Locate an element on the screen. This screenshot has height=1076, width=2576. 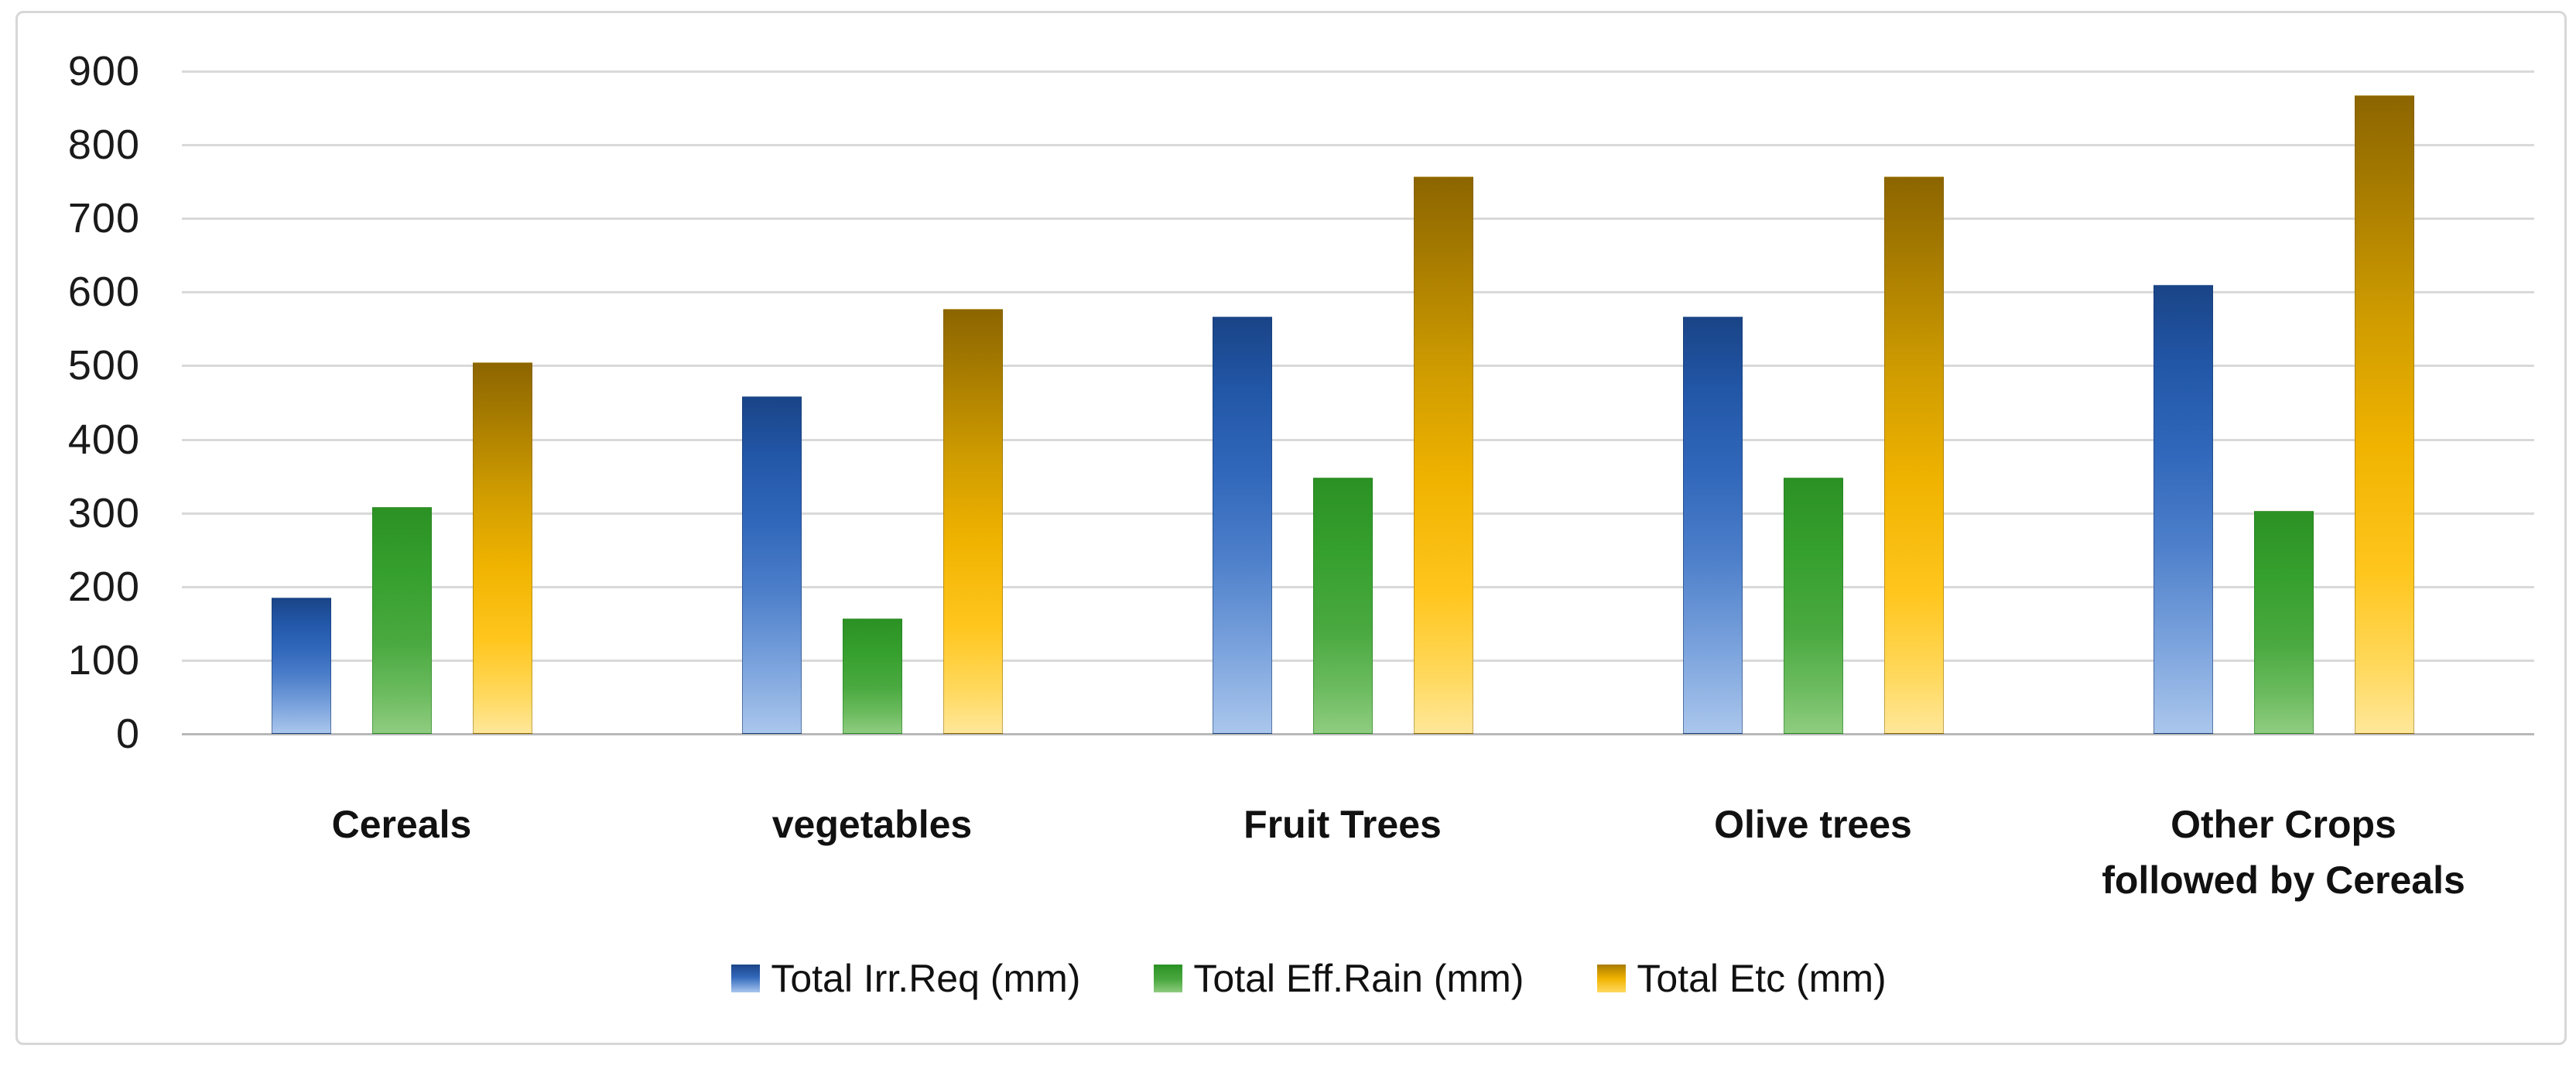
y-tick-label: 600 is located at coordinates (104, 292).